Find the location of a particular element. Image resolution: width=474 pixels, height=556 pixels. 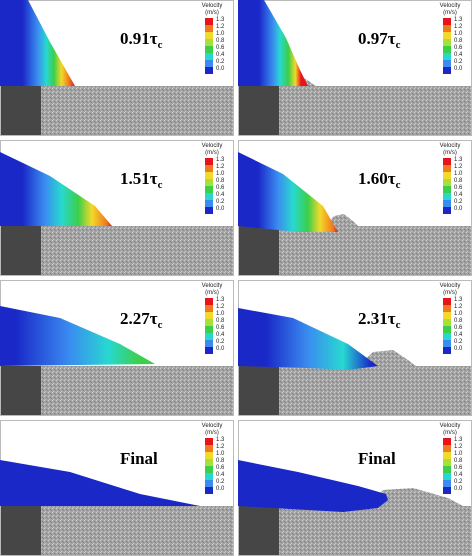

time-label-text: 1.51τ is located at coordinates (139, 178).